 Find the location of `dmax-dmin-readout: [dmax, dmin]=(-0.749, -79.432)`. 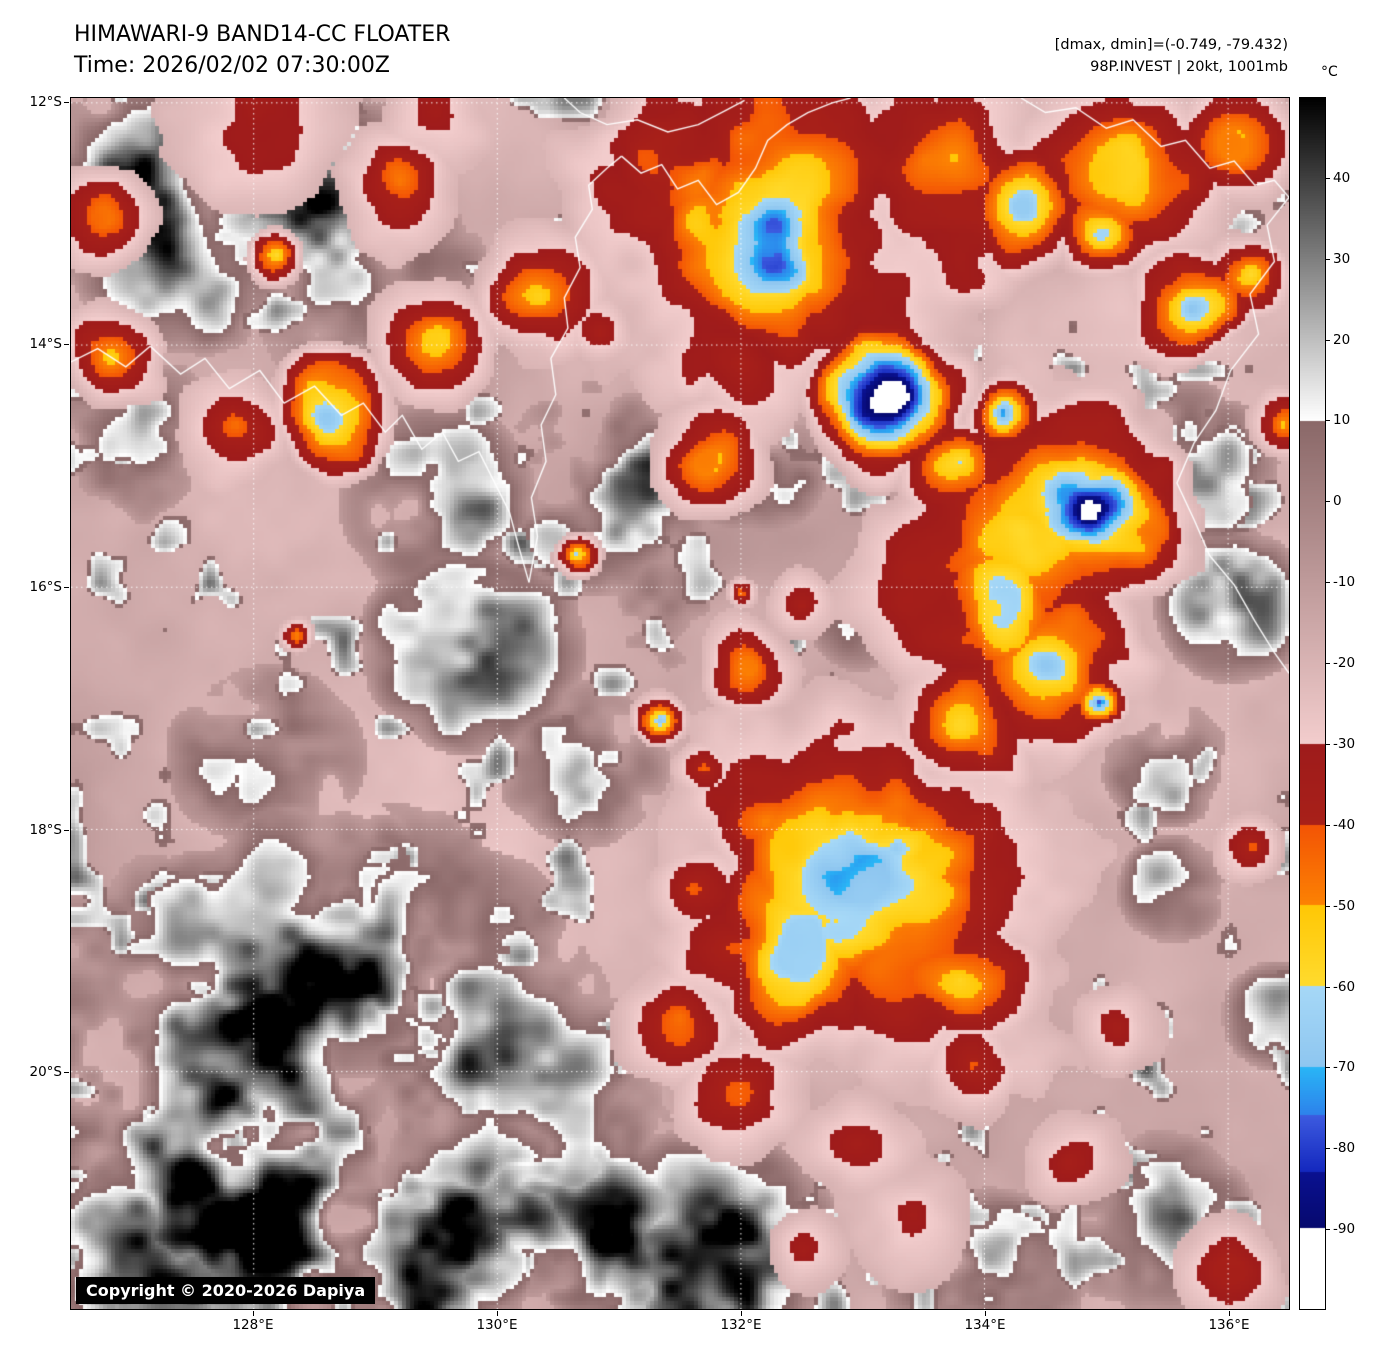

dmax-dmin-readout: [dmax, dmin]=(-0.749, -79.432) is located at coordinates (1171, 45).